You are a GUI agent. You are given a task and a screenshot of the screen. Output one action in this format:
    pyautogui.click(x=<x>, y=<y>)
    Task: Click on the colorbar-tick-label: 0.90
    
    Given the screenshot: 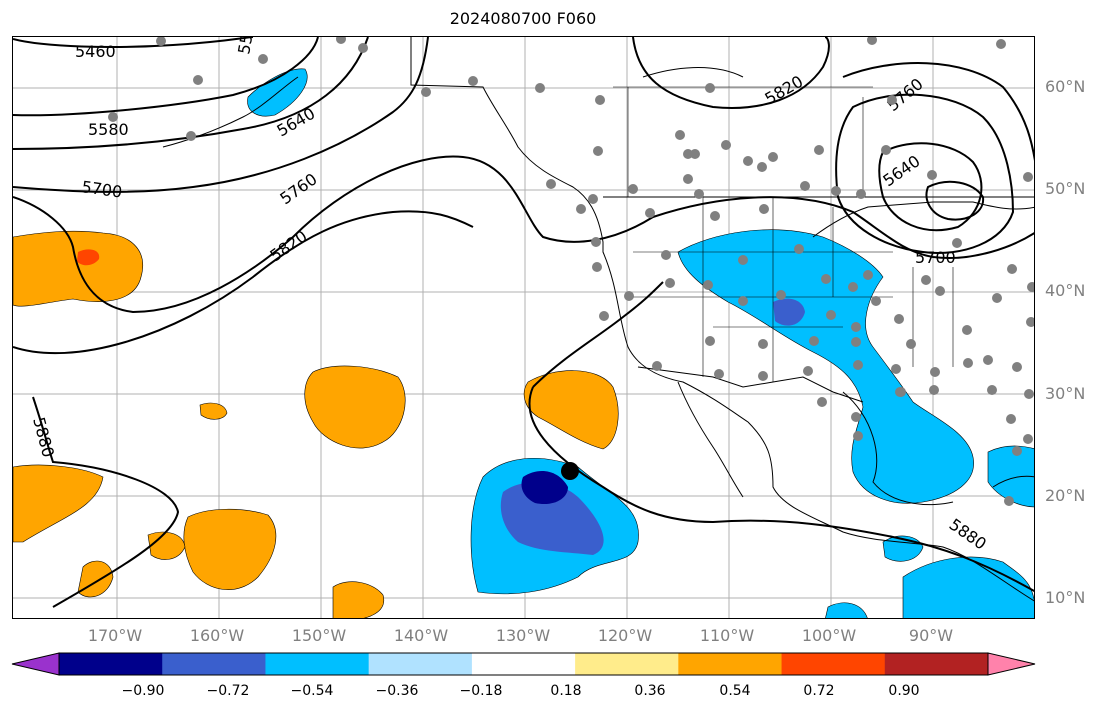 What is the action you would take?
    pyautogui.click(x=904, y=691)
    